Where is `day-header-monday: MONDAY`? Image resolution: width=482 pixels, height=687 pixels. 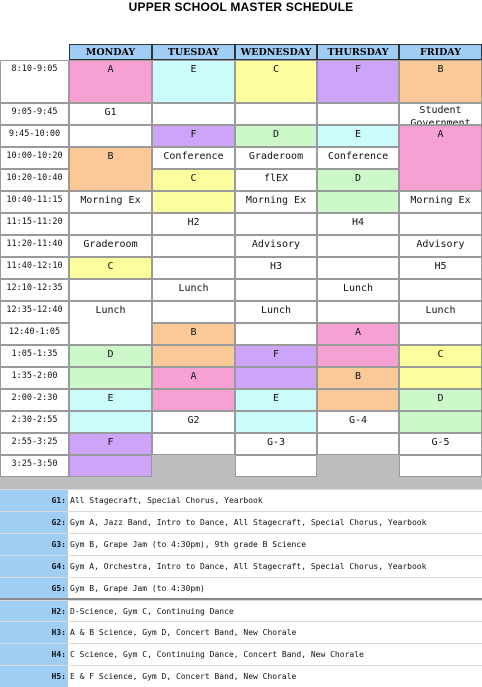
day-header-monday: MONDAY is located at coordinates (110, 52).